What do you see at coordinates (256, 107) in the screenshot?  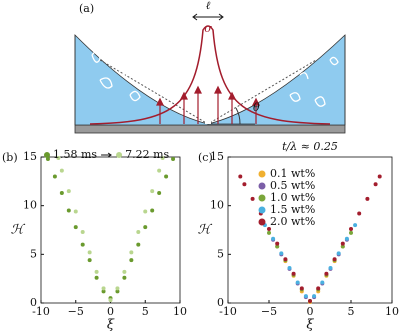 I see `theta-label: θ` at bounding box center [256, 107].